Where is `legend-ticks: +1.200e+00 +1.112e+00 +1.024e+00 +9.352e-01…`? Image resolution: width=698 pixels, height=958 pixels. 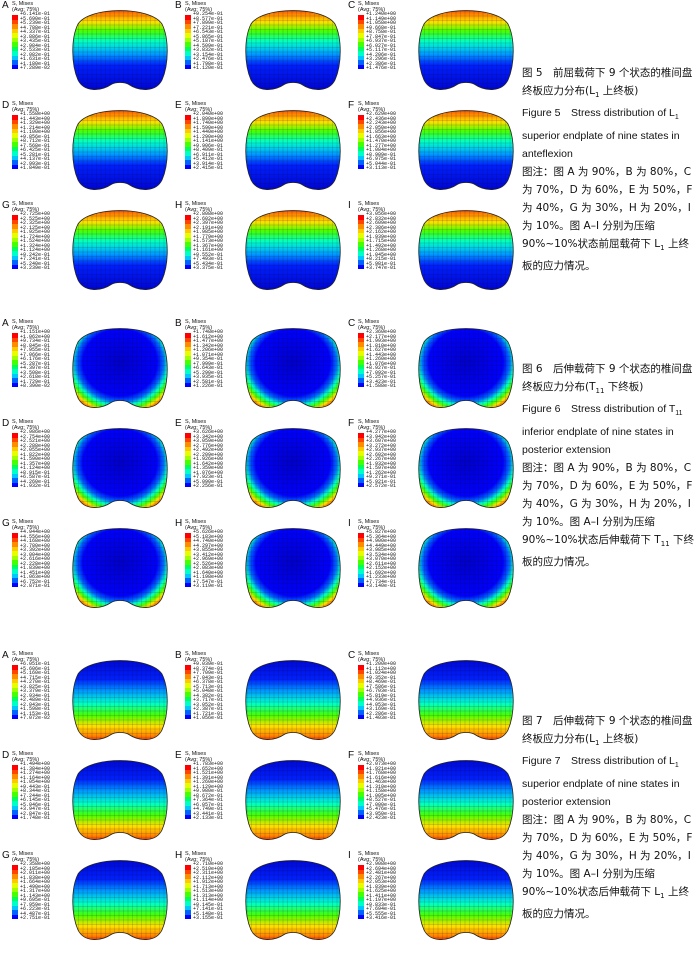 legend-ticks: +1.200e+00 +1.112e+00 +1.024e+00 +9.352e-01… is located at coordinates (381, 691).